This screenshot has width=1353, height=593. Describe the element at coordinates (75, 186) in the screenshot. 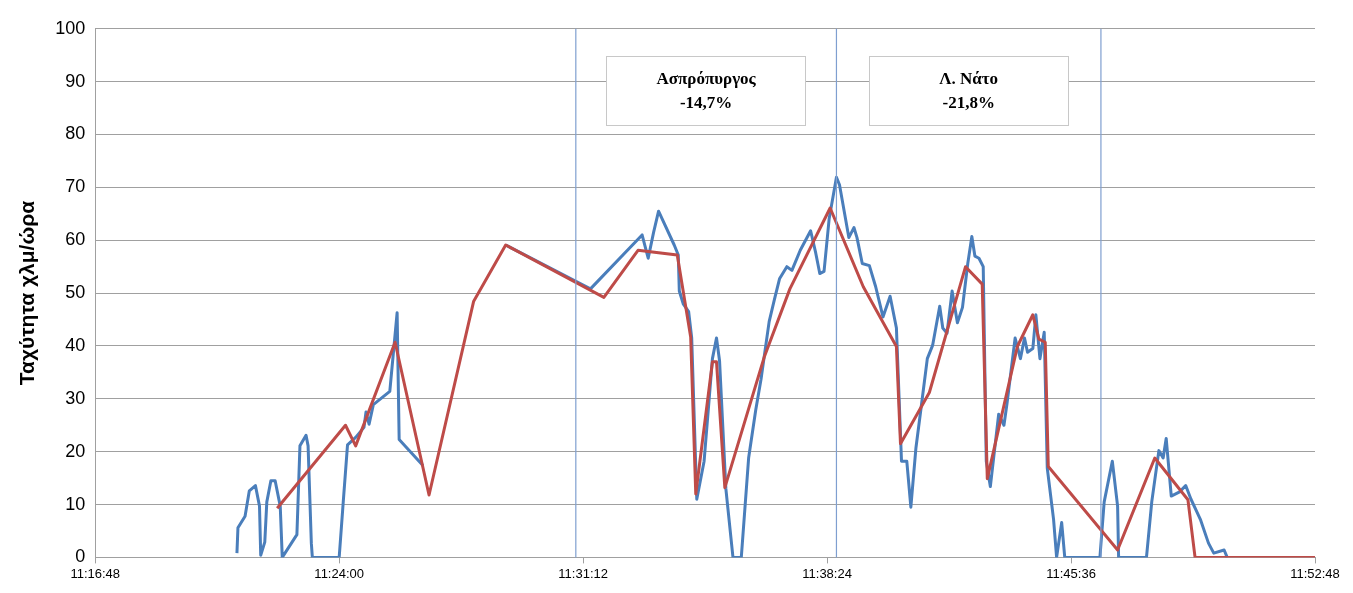

I see `y-tick-label: 70` at that location.